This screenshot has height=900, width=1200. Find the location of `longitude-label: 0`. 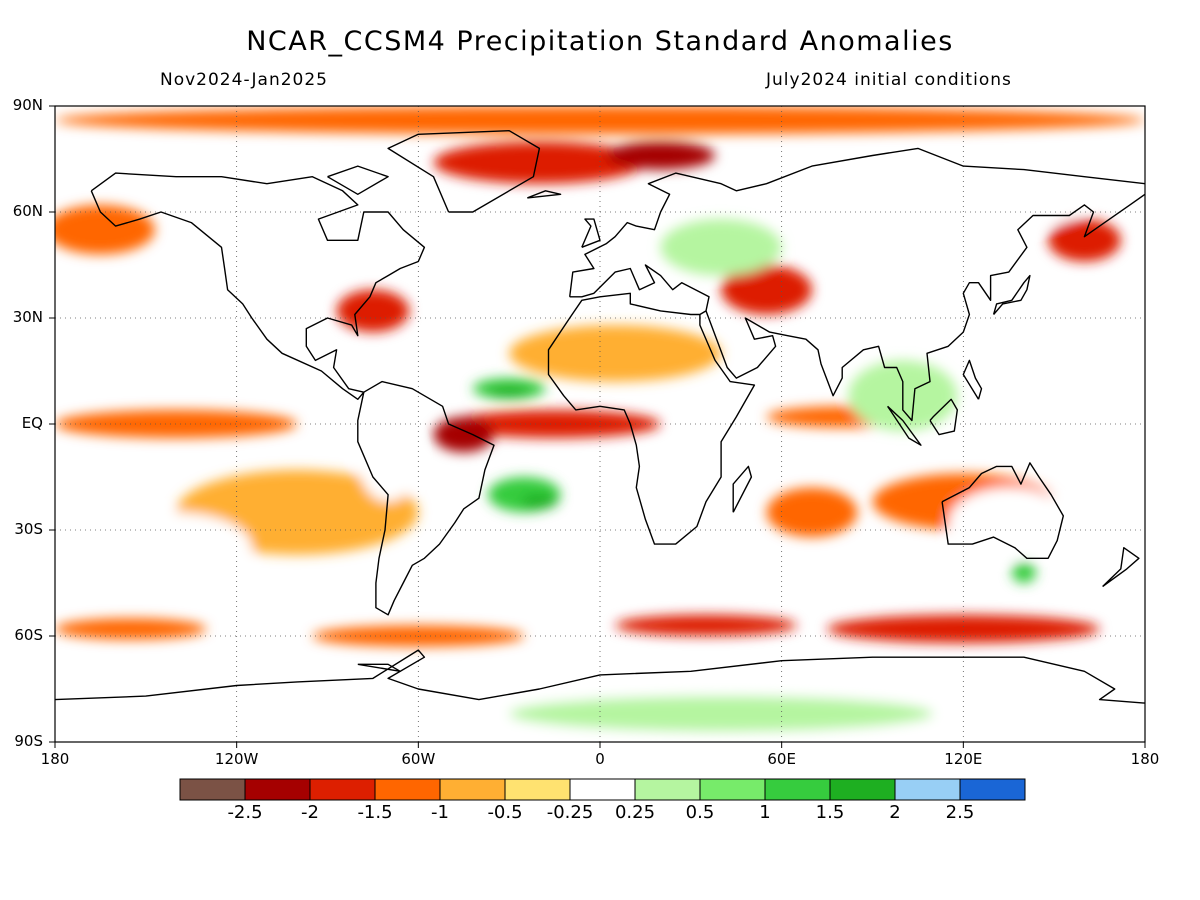

longitude-label: 0 is located at coordinates (600, 759).